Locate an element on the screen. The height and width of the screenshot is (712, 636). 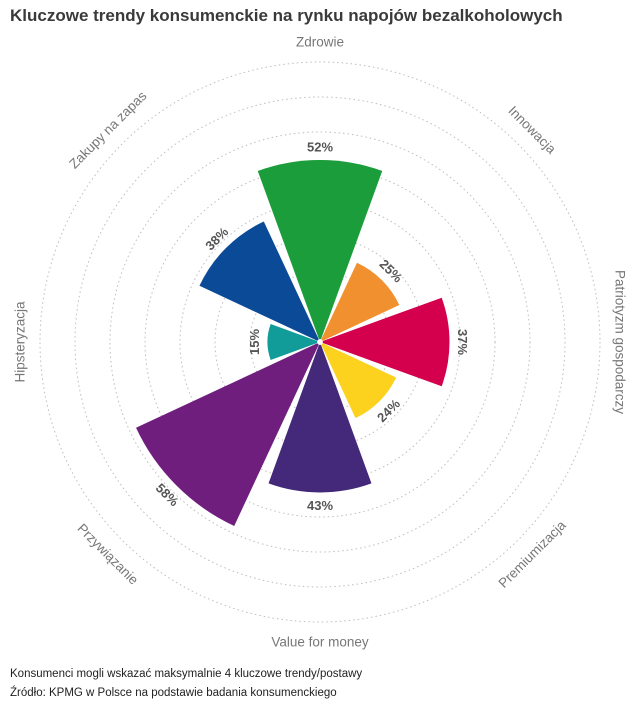
wedge-przywiazanie is located at coordinates (227, 434).